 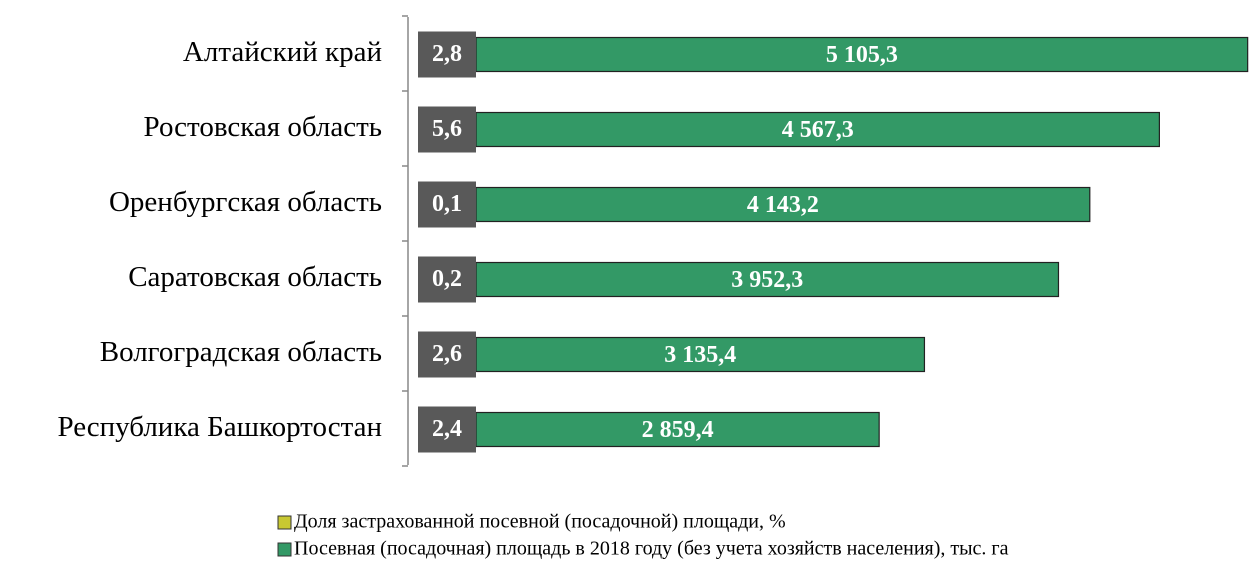 I want to click on share-label: 0,2, so click(x=447, y=279).